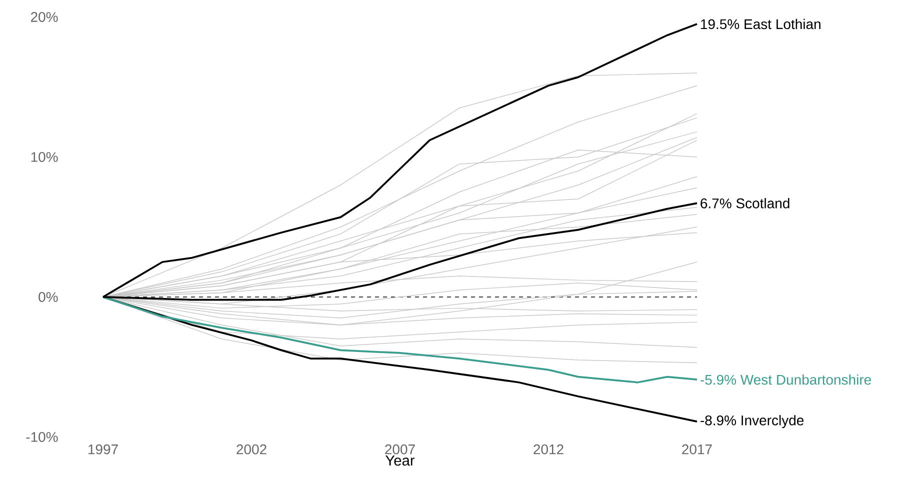 This screenshot has width=924, height=492. Describe the element at coordinates (103, 449) in the screenshot. I see `x-tick-label: 1997` at that location.